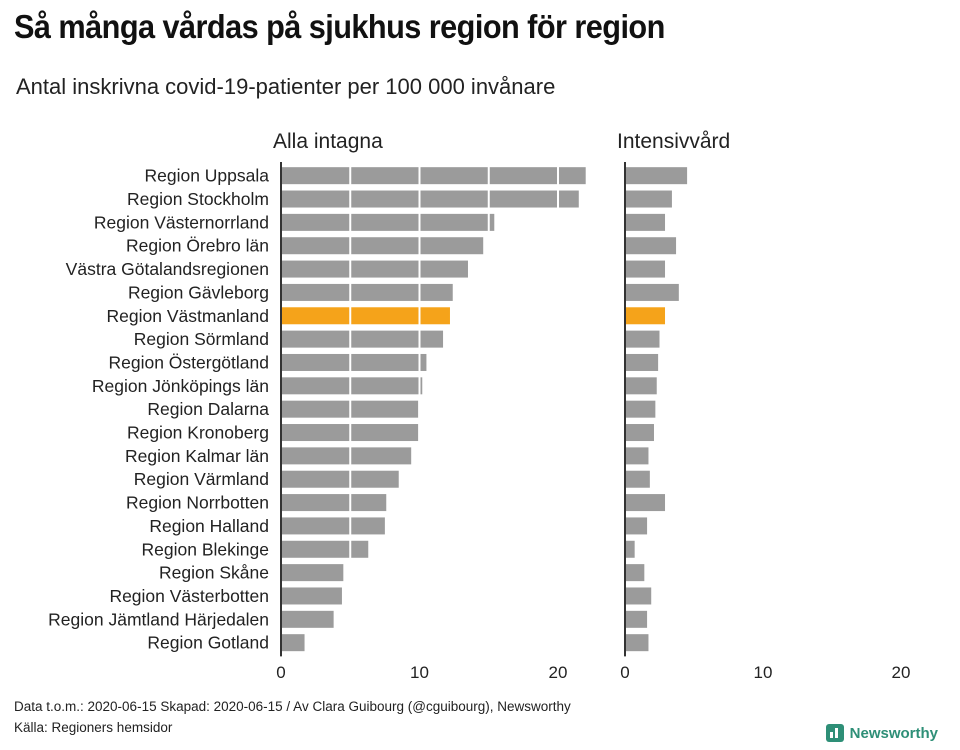 The height and width of the screenshot is (750, 960). What do you see at coordinates (206, 176) in the screenshot?
I see `category-label: Region Uppsala` at bounding box center [206, 176].